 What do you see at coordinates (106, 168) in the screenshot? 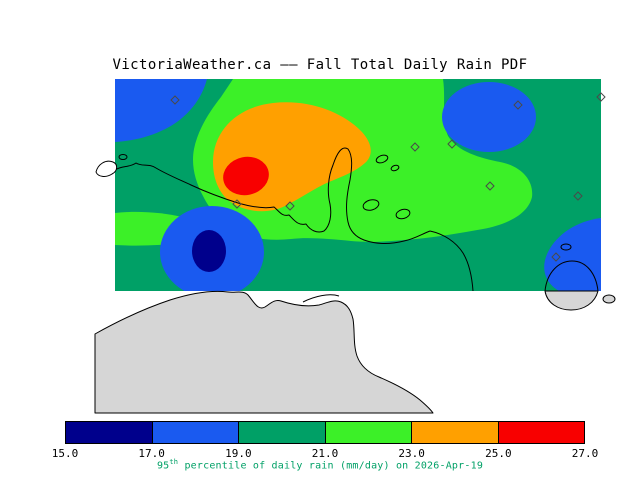
I see `islet-offshore-west` at bounding box center [106, 168].